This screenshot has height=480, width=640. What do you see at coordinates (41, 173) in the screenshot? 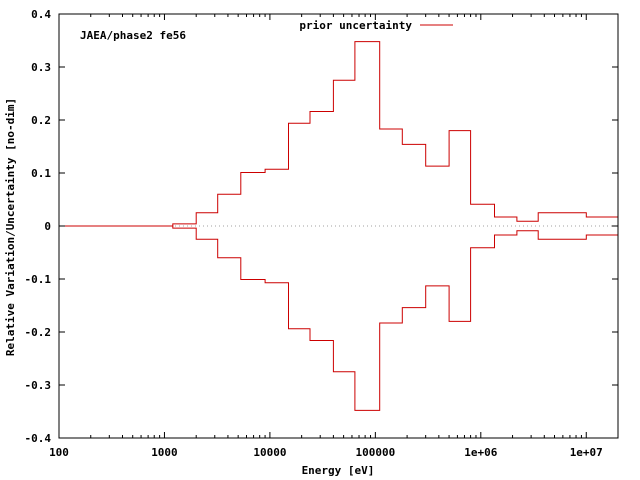
I see `y-tick-label: 0.1` at bounding box center [41, 173].